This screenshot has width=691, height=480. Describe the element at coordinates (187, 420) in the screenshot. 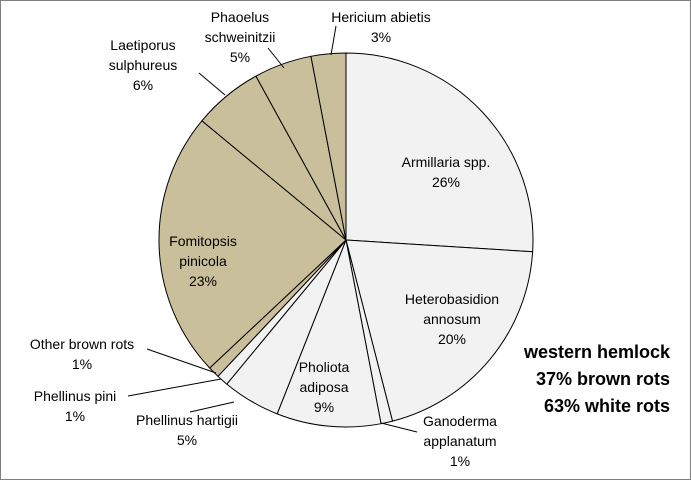

I see `slice-name-label-4: Phellinus hartigii` at that location.